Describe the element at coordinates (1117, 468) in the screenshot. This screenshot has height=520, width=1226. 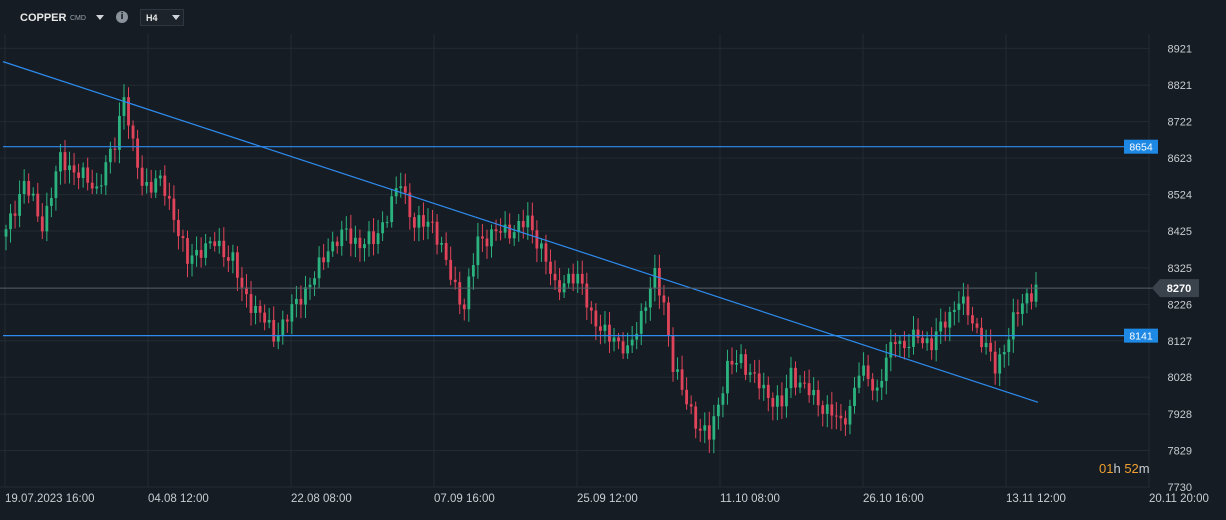
I see `timer-hours-unit: h` at that location.